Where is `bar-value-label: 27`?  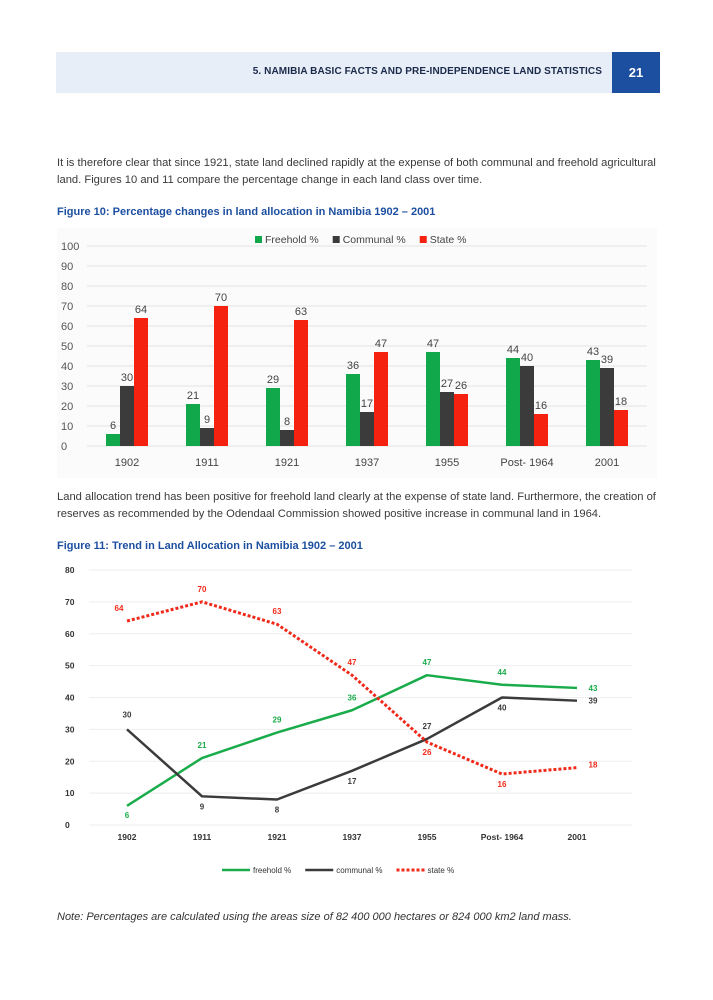
bar-value-label: 27 is located at coordinates (447, 384).